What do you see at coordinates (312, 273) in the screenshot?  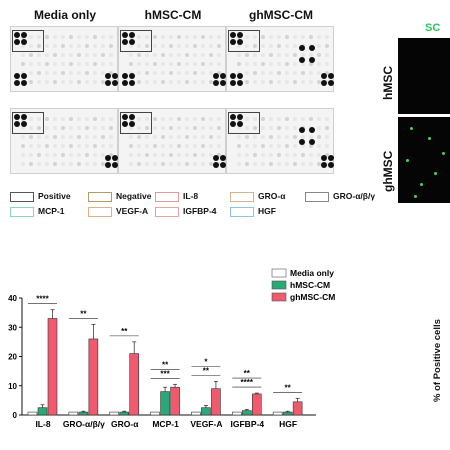 I see `legend-label: Media only` at bounding box center [312, 273].